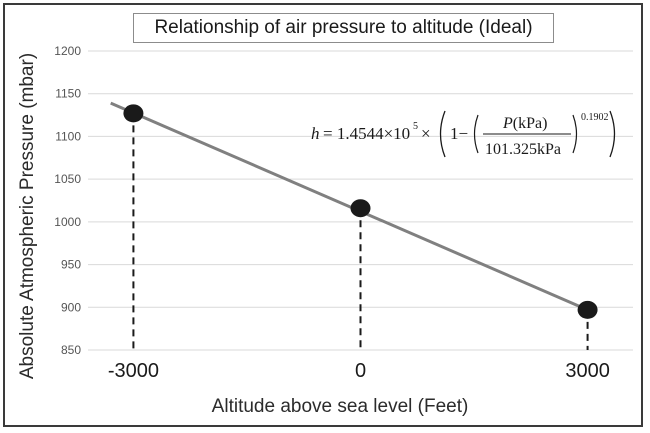 The height and width of the screenshot is (433, 650). Describe the element at coordinates (340, 406) in the screenshot. I see `x-axis-label: Altitude above sea level (Feet)` at that location.